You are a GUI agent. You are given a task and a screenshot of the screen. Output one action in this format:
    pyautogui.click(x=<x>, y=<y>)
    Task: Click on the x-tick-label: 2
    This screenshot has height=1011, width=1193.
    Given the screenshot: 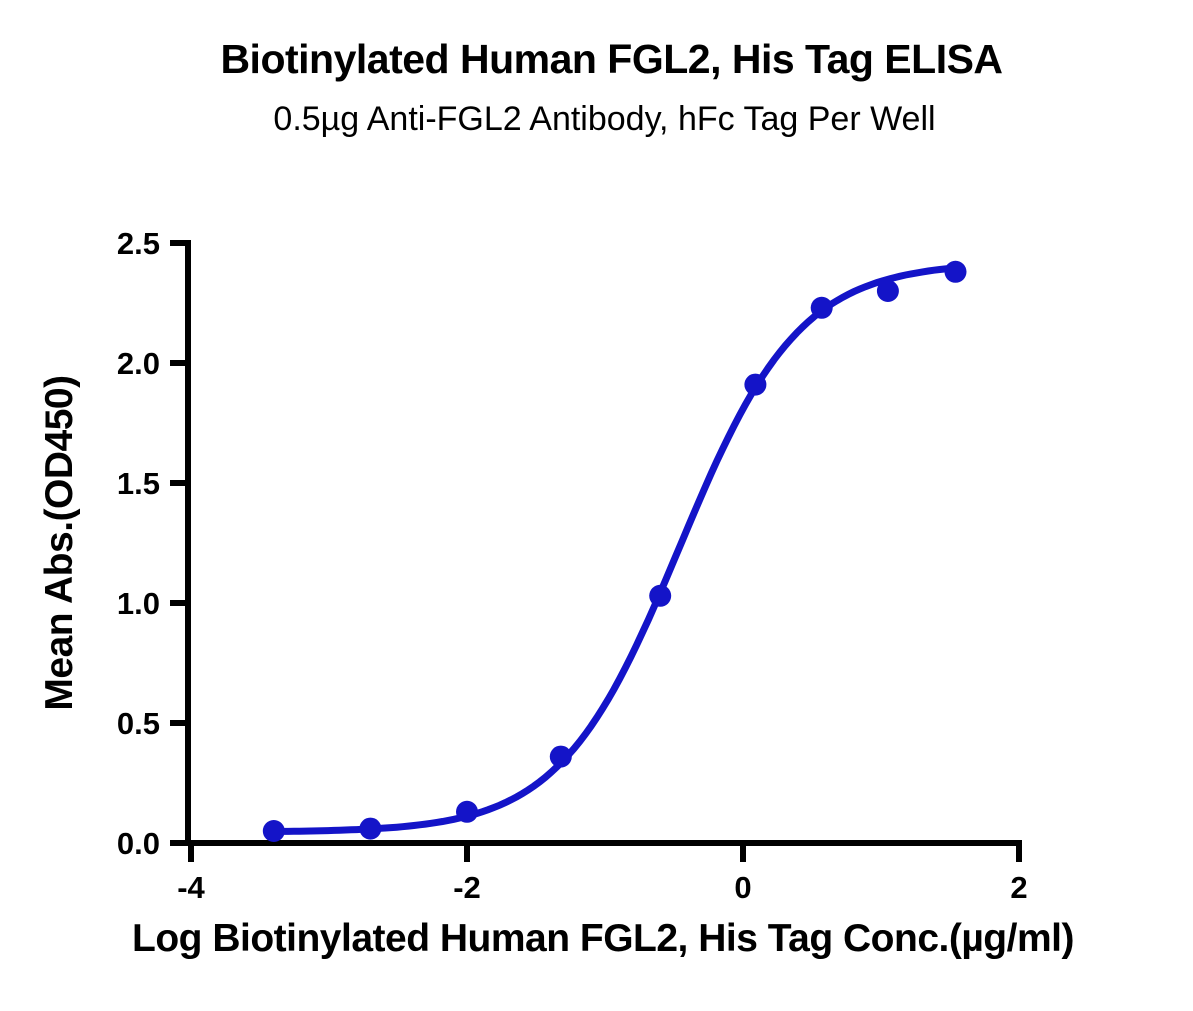 What is the action you would take?
    pyautogui.click(x=1018, y=887)
    